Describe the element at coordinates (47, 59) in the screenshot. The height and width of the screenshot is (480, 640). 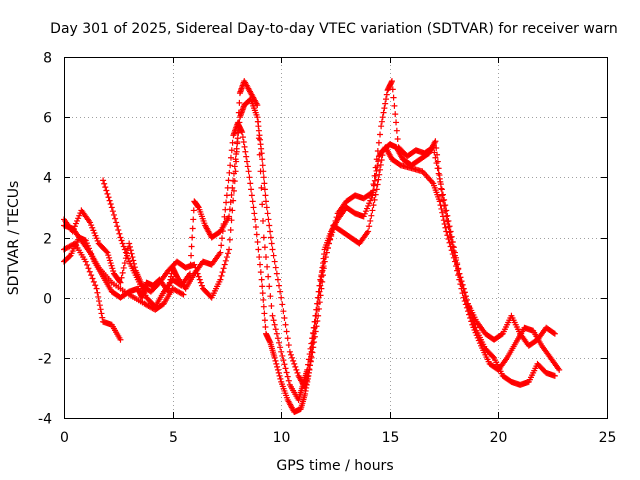
I see `y-tick-label: 8` at that location.